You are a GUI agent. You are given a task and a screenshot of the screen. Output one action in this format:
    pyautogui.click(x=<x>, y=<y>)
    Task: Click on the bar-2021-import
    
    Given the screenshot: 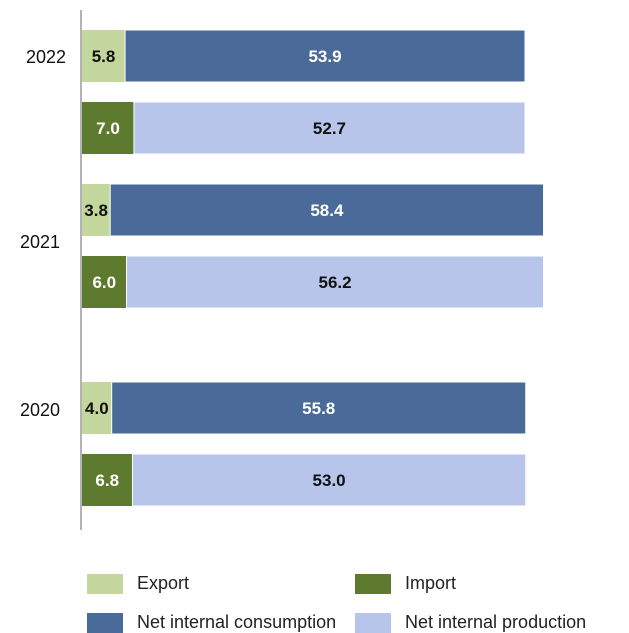 What is the action you would take?
    pyautogui.click(x=104, y=282)
    